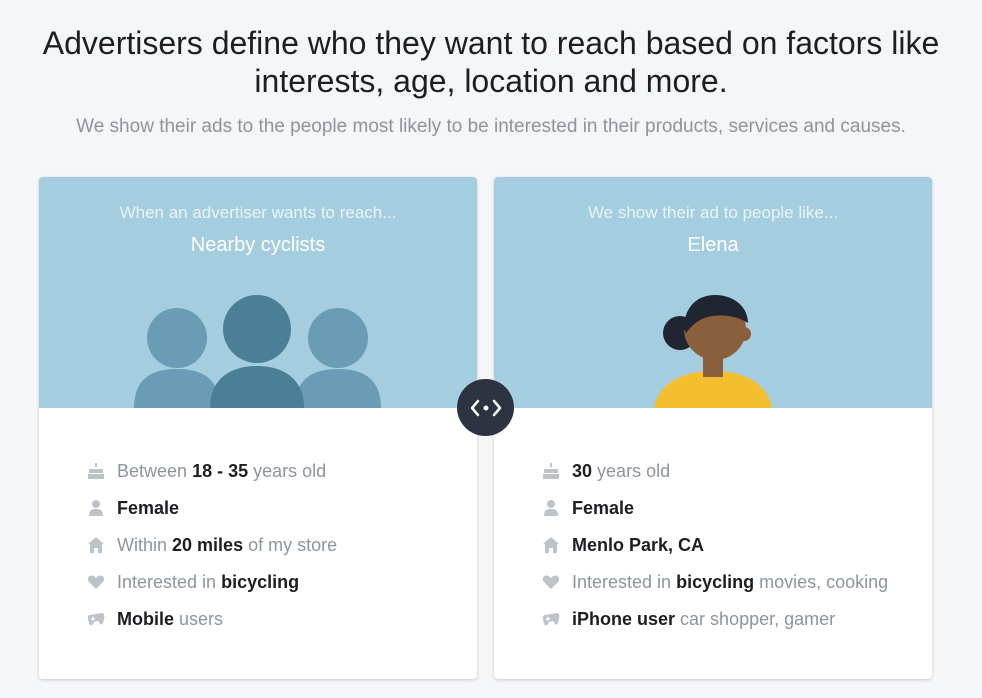 This screenshot has height=698, width=982. Describe the element at coordinates (212, 582) in the screenshot. I see `list-item: Interested in bicycling` at that location.